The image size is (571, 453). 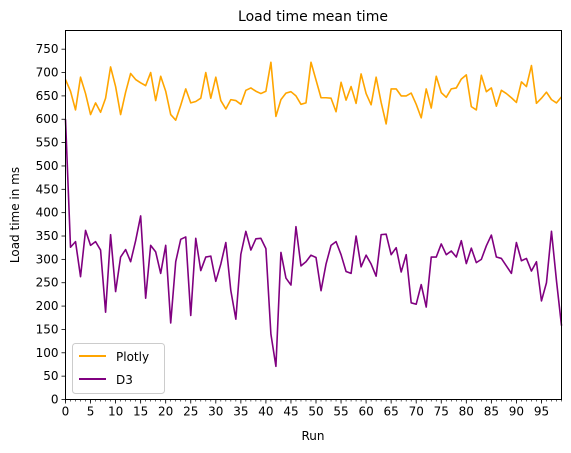 What do you see at coordinates (416, 412) in the screenshot?
I see `x-tick-label: 70` at bounding box center [416, 412].